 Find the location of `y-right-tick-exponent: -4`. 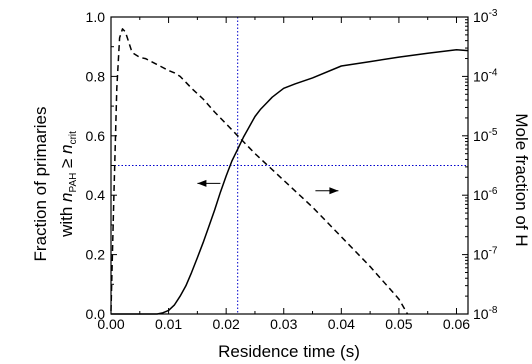

y-right-tick-exponent: -4 is located at coordinates (493, 72).